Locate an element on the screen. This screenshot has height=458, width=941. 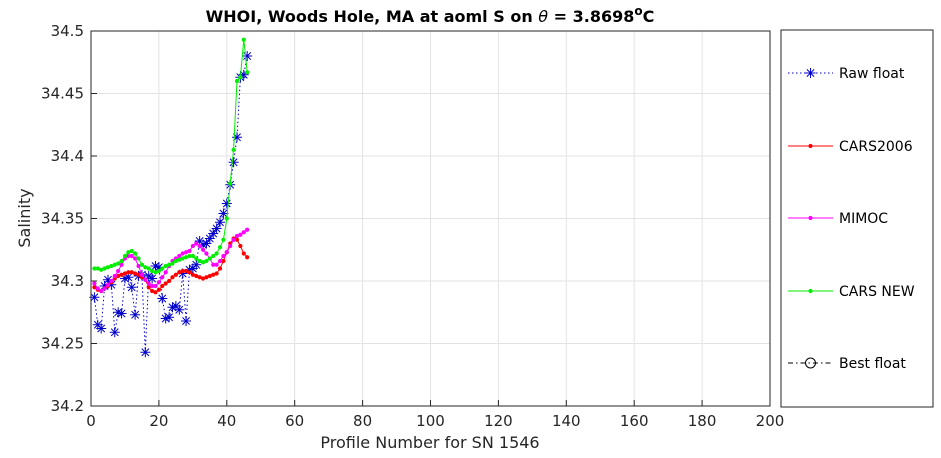
legend: Raw float CARS2006 MIMOC CARS NEW Best float is located at coordinates (857, 218).